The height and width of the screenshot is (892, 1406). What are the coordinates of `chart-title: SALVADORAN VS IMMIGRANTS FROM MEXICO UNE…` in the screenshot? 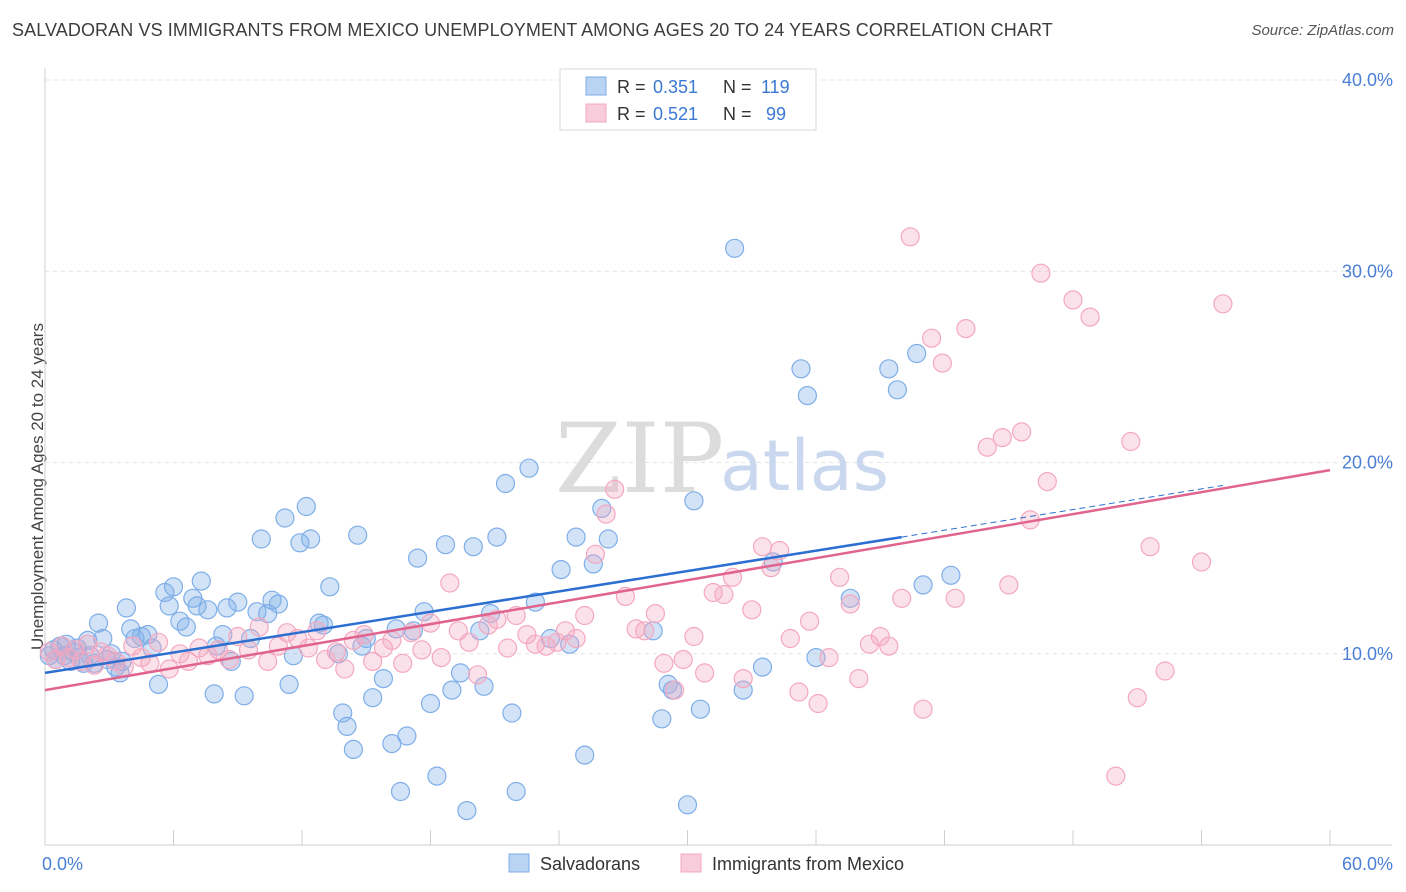 It's located at (532, 30).